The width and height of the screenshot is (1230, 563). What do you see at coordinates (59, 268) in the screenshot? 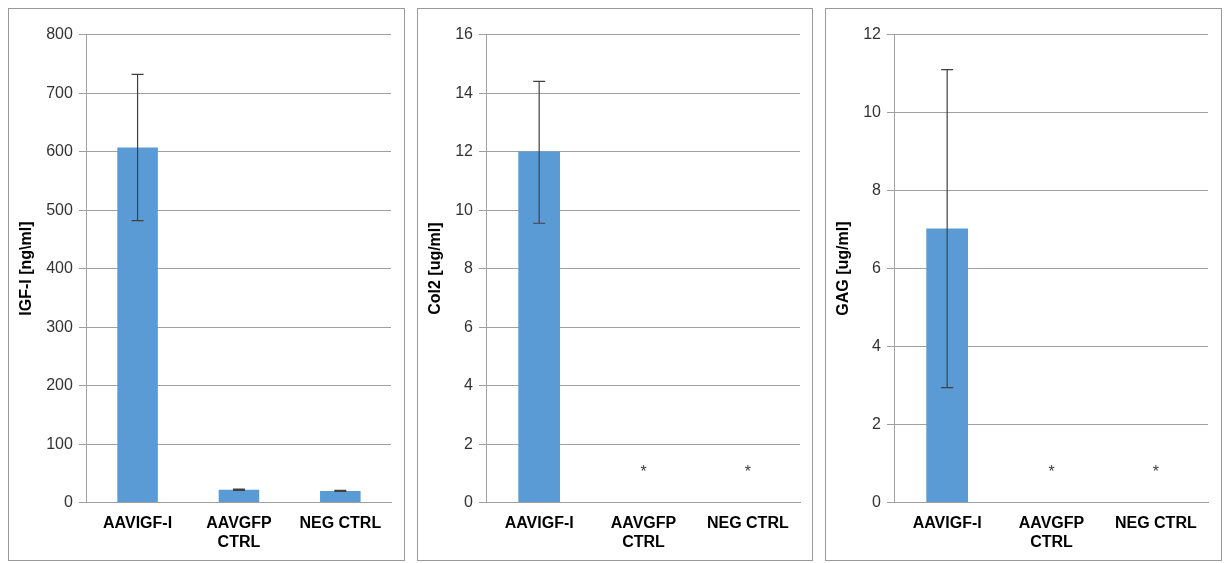
I see `y-tick-label: 400` at bounding box center [59, 268].